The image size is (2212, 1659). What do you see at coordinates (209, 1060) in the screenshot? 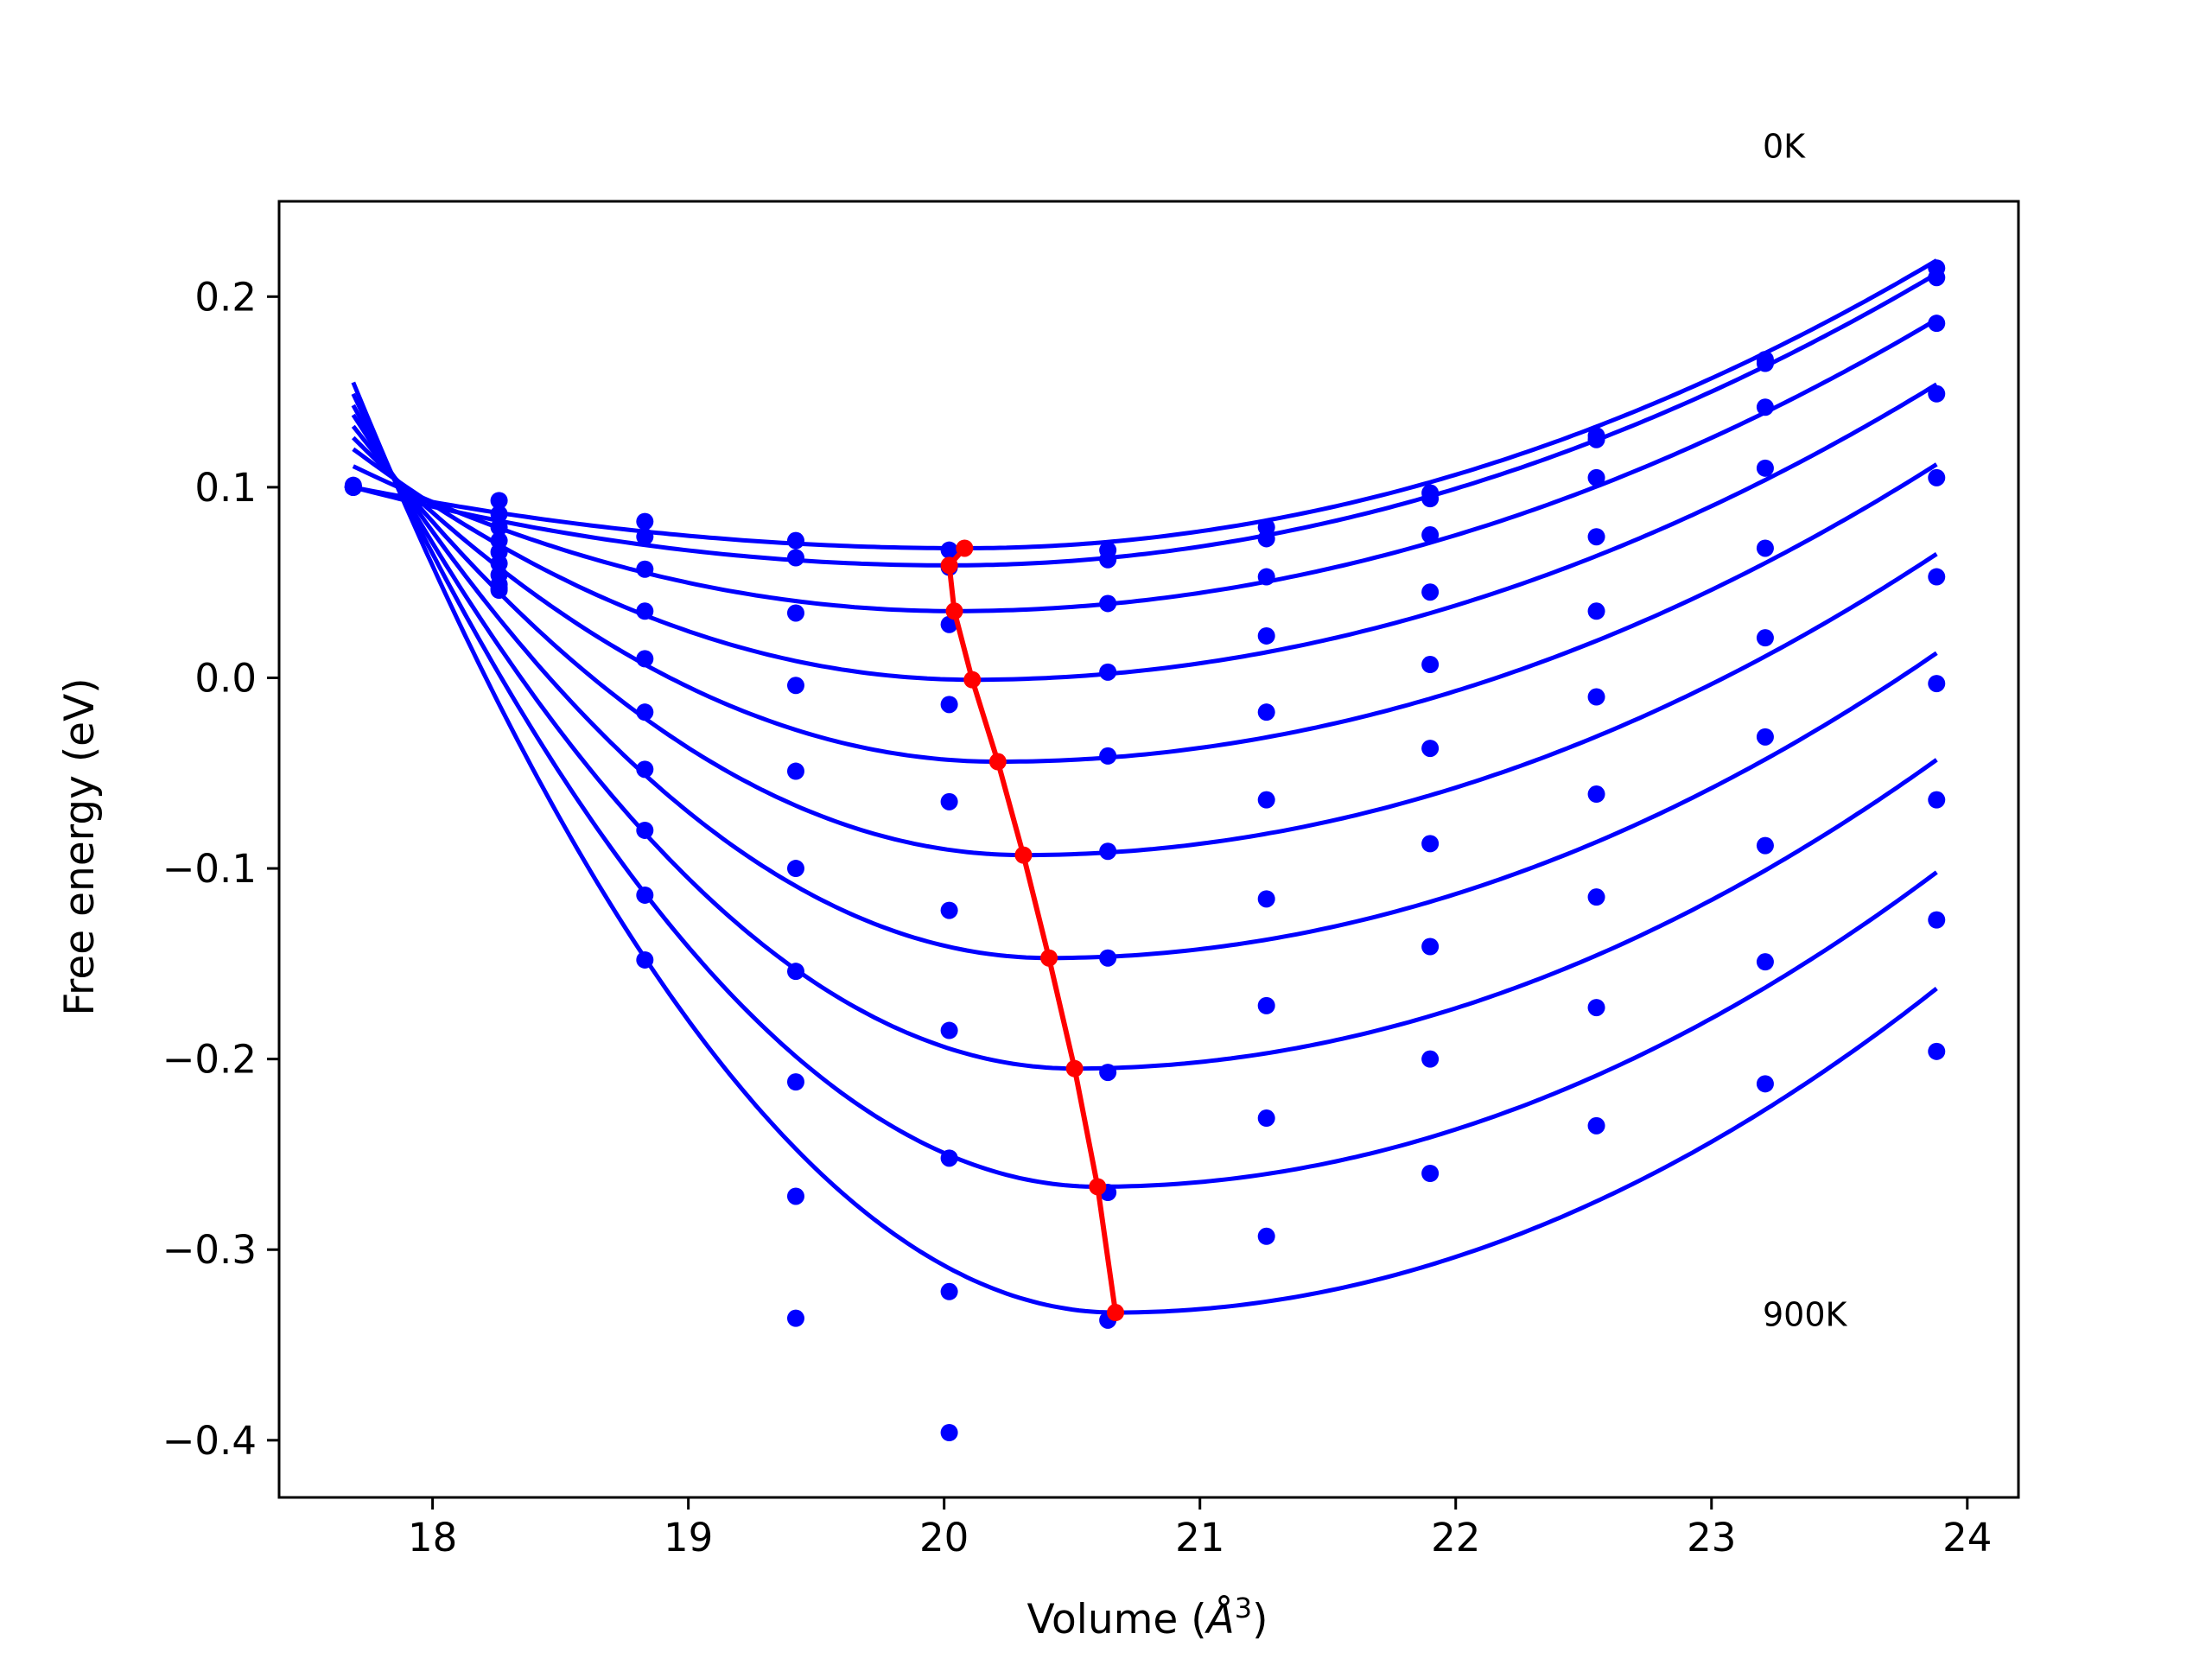
I see `y-tick-label: −0.2` at bounding box center [209, 1060].